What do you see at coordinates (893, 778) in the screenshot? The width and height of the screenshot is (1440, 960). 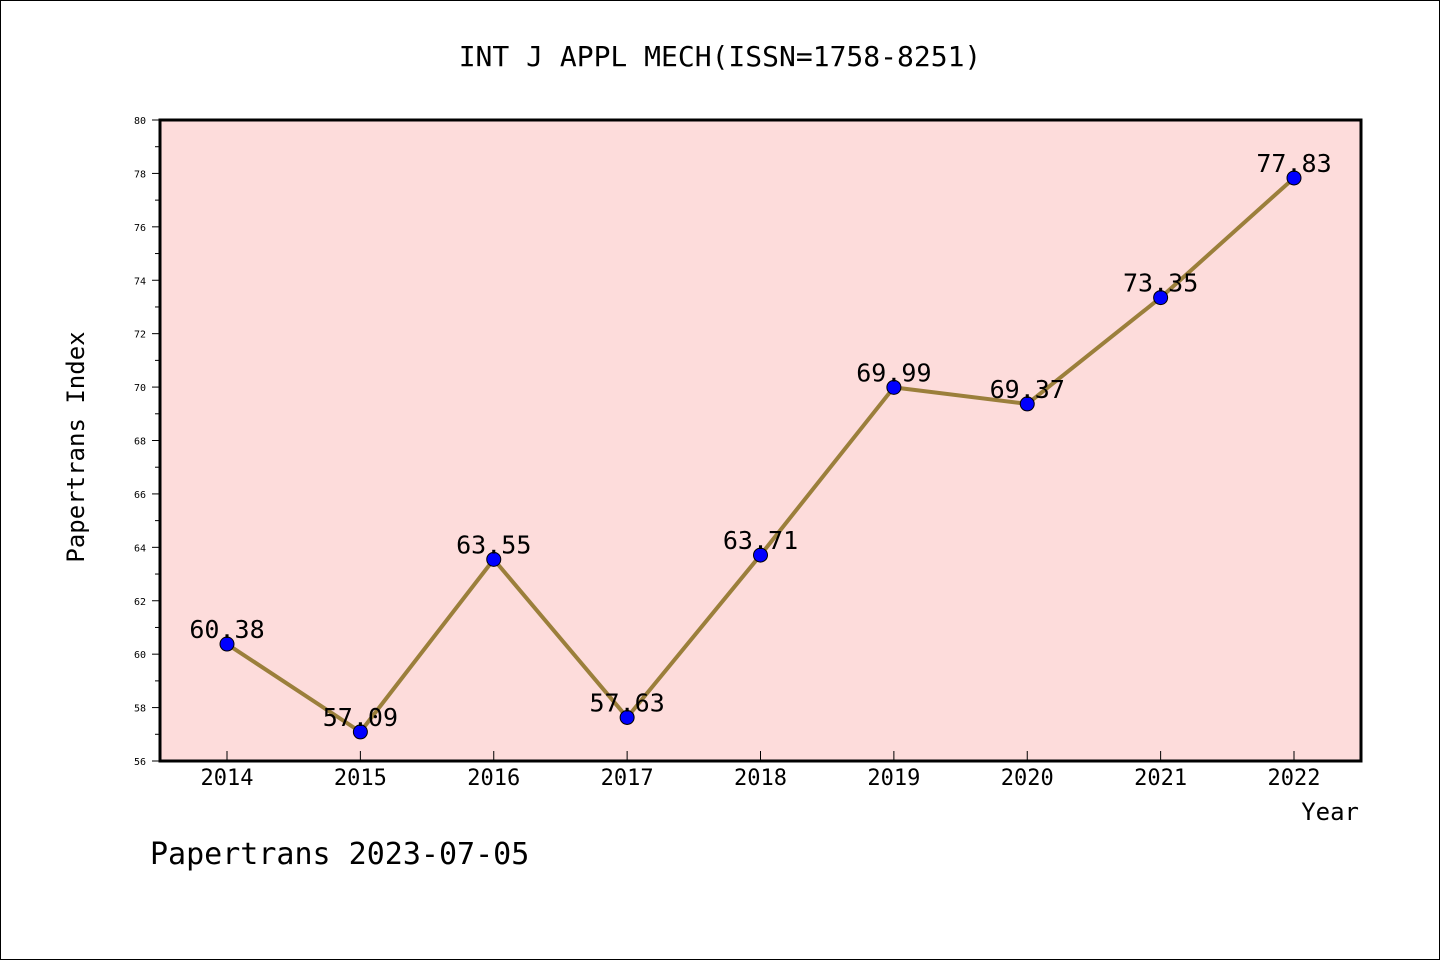 I see `x-tick-label: 2019` at bounding box center [893, 778].